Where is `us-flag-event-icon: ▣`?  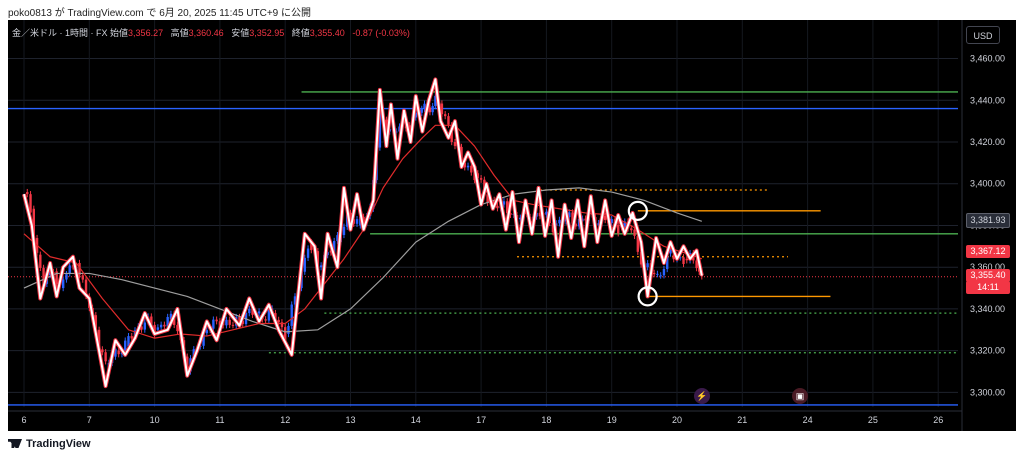
us-flag-event-icon: ▣ is located at coordinates (800, 396).